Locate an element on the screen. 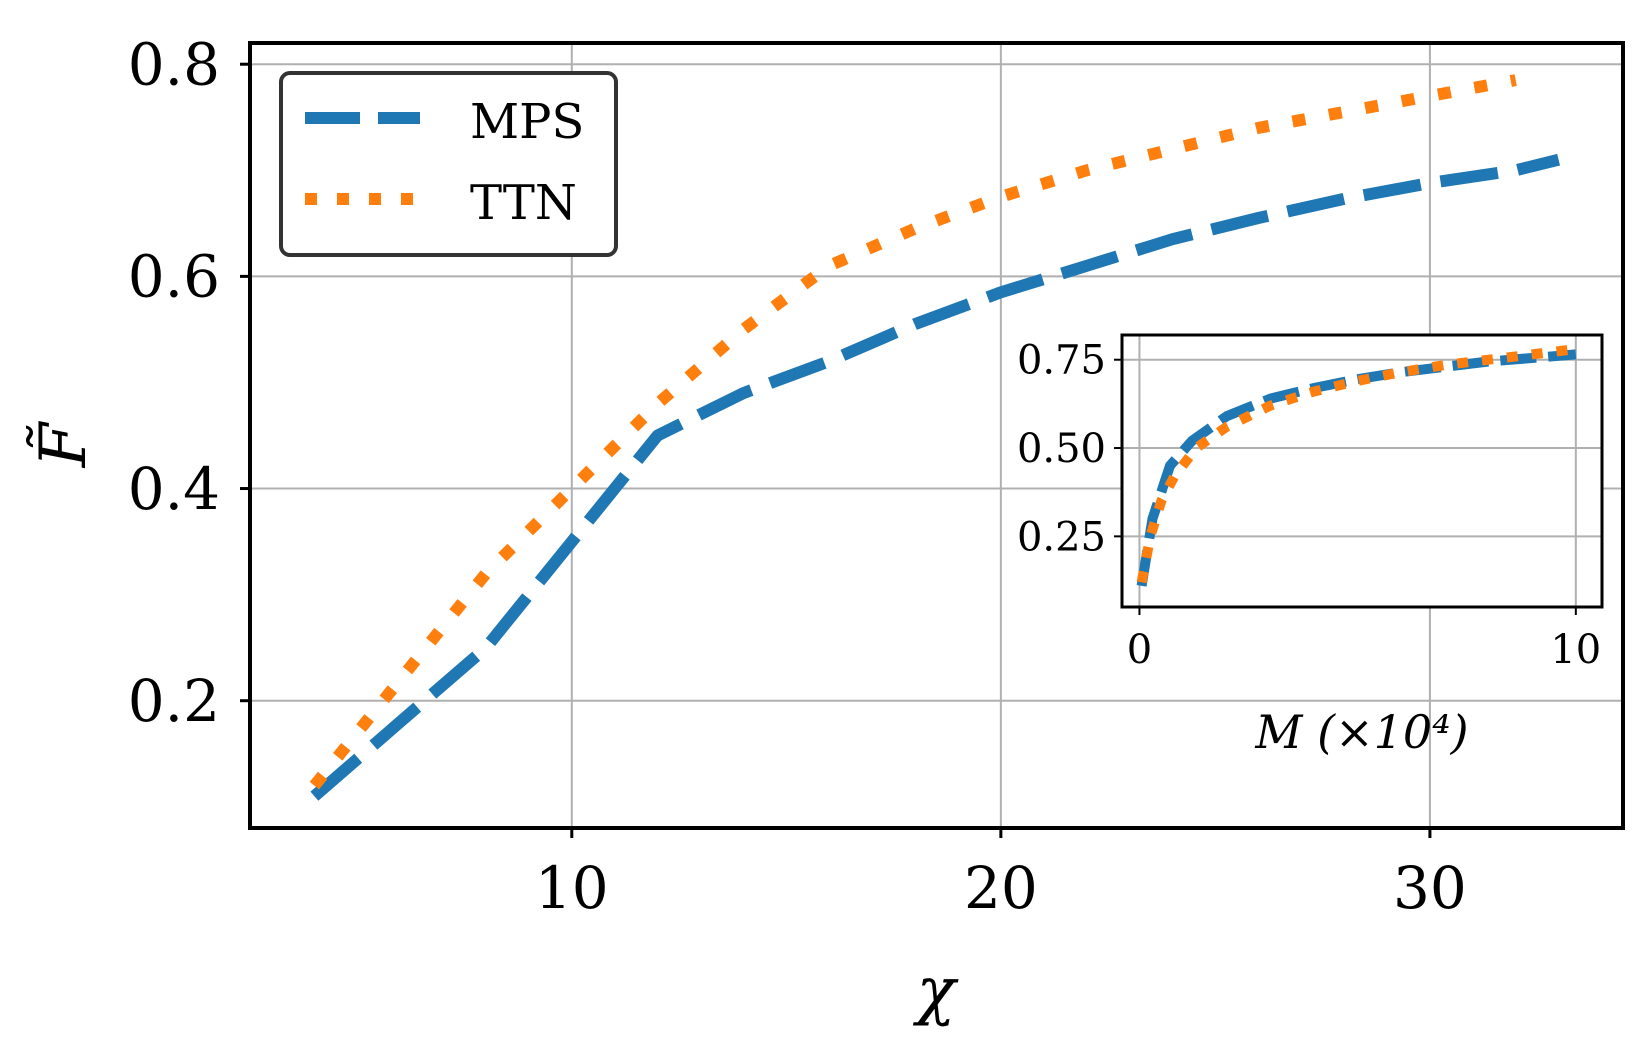 The height and width of the screenshot is (1037, 1634). inset-y-tick-label: 0.25 is located at coordinates (1061, 537).